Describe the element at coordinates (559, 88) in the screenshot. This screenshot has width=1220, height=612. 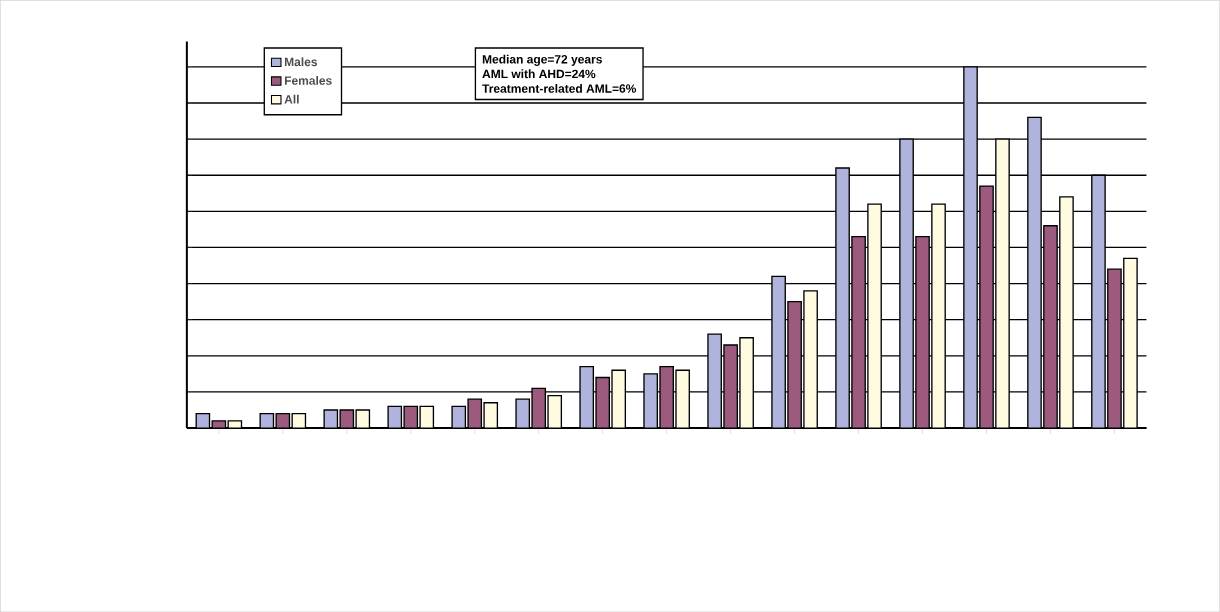
I see `annotation: Treatment-related AML=6%` at that location.